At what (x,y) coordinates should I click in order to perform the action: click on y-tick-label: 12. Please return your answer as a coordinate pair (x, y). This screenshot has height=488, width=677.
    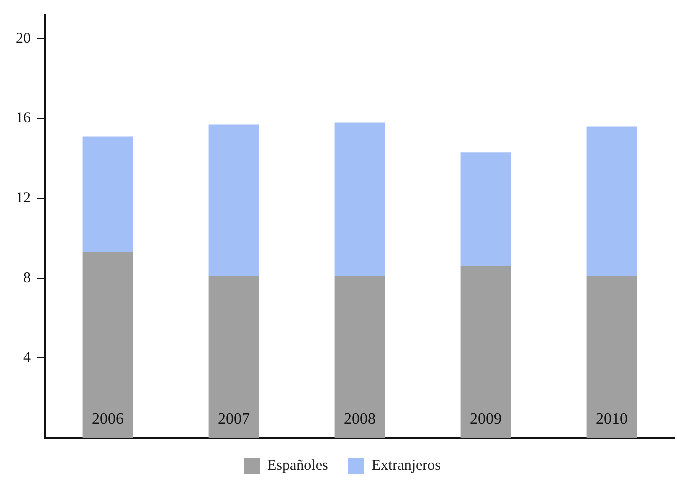
    Looking at the image, I should click on (23, 198).